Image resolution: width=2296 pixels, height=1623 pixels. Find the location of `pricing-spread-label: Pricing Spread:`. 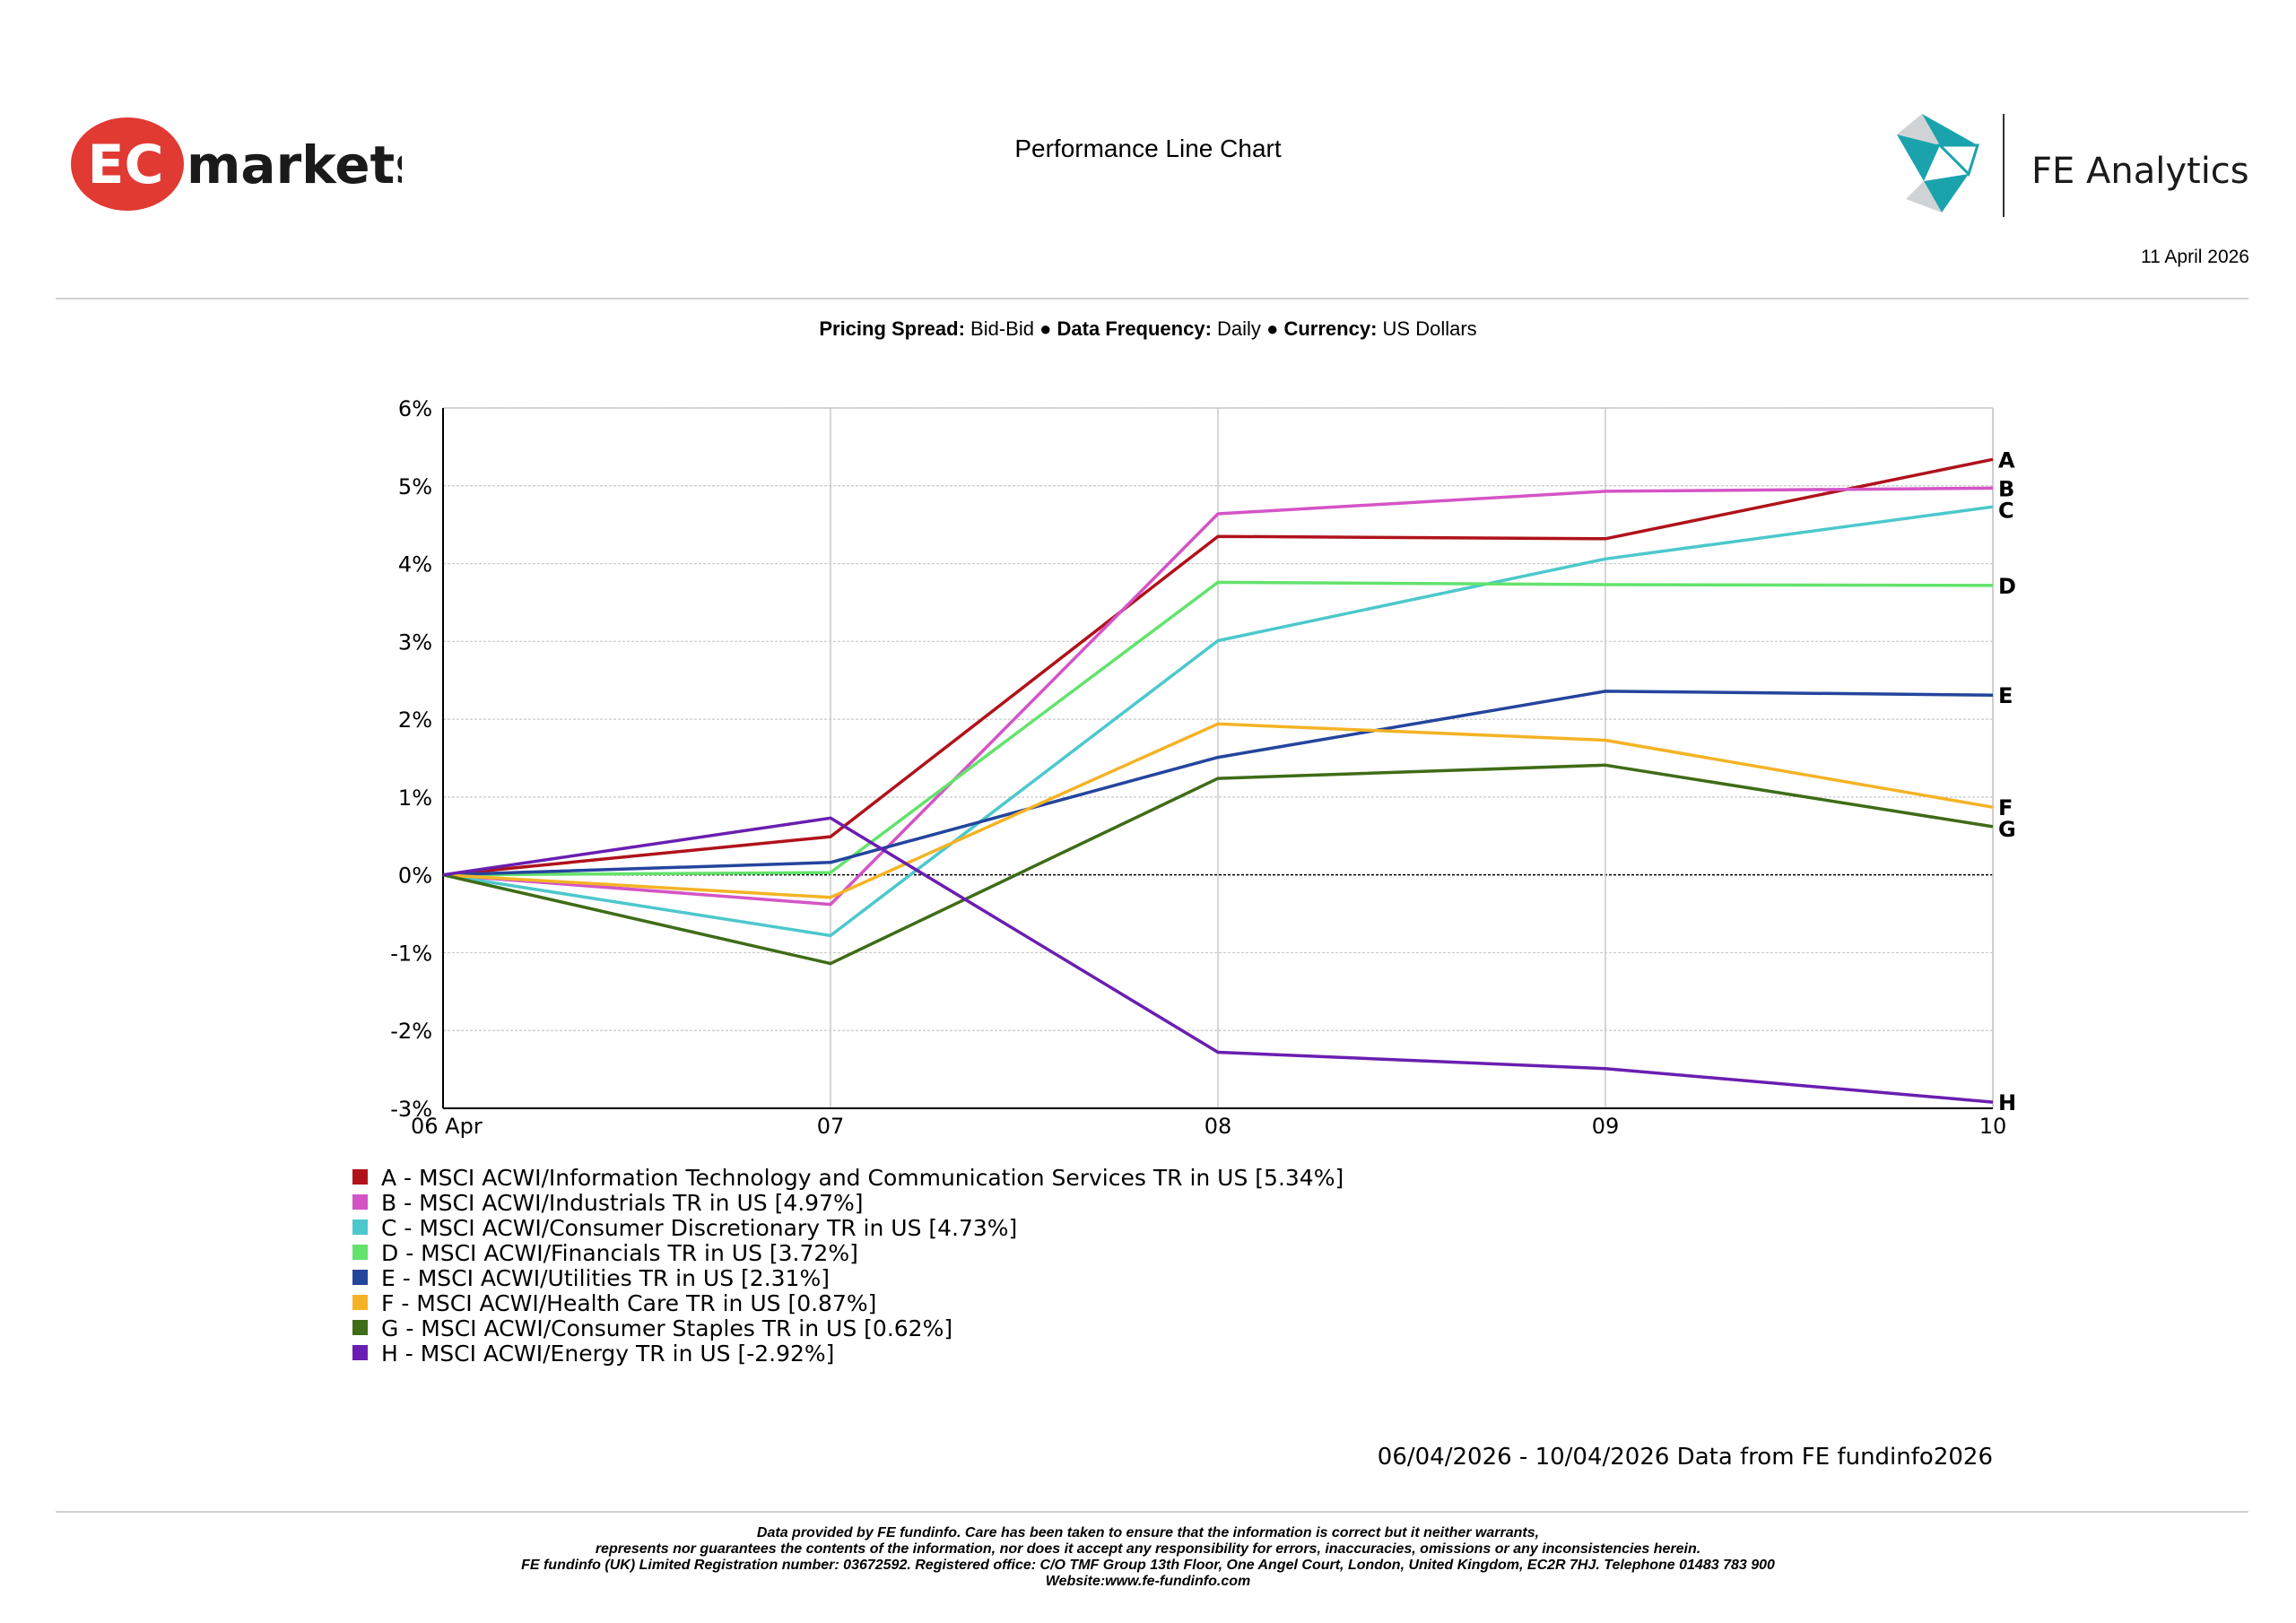

pricing-spread-label: Pricing Spread: is located at coordinates (892, 328).